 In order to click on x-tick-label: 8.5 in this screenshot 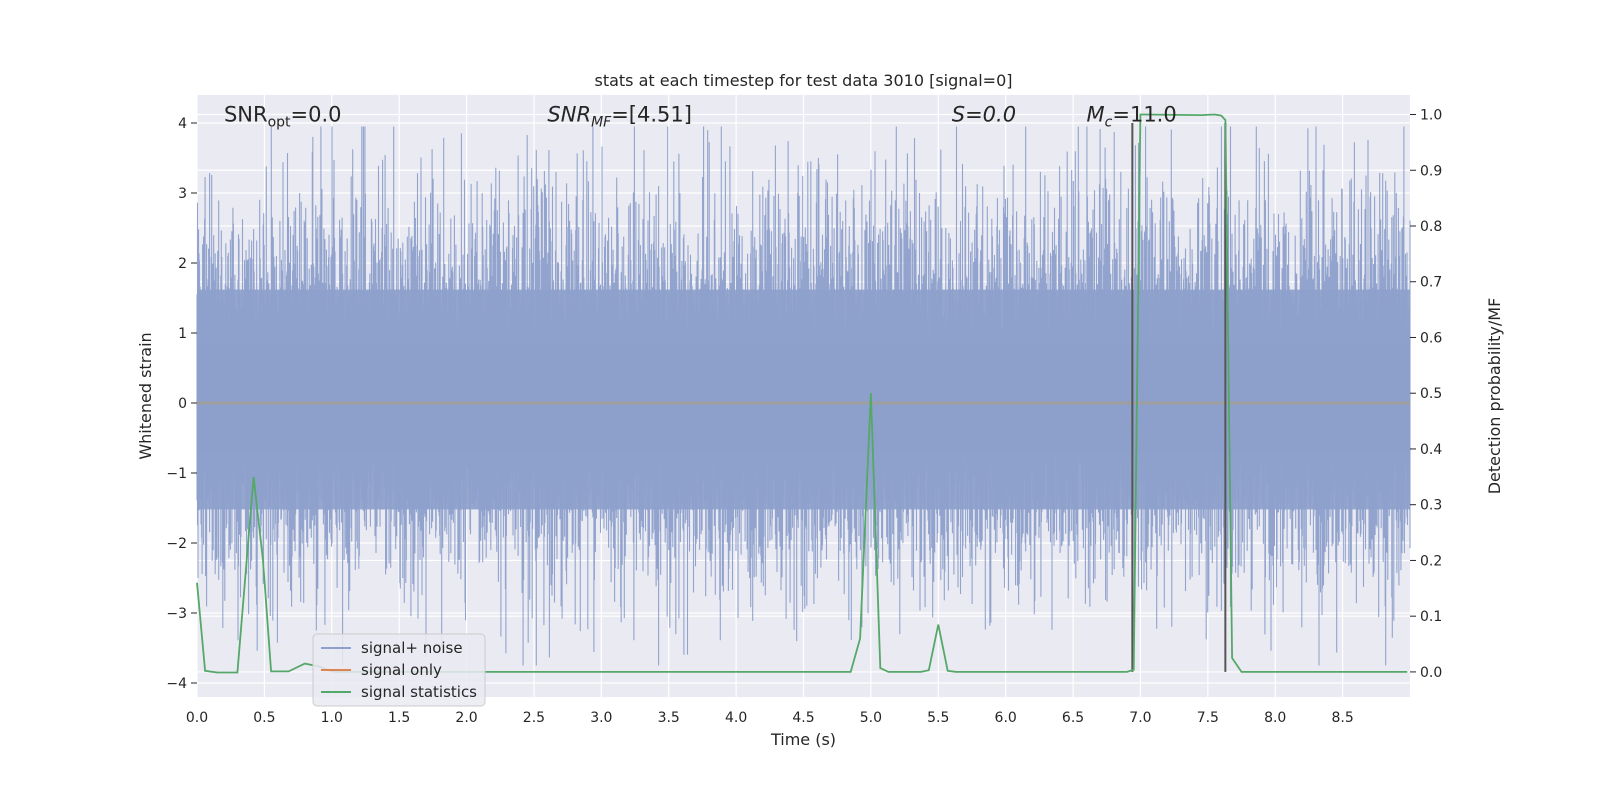, I will do `click(1342, 718)`.